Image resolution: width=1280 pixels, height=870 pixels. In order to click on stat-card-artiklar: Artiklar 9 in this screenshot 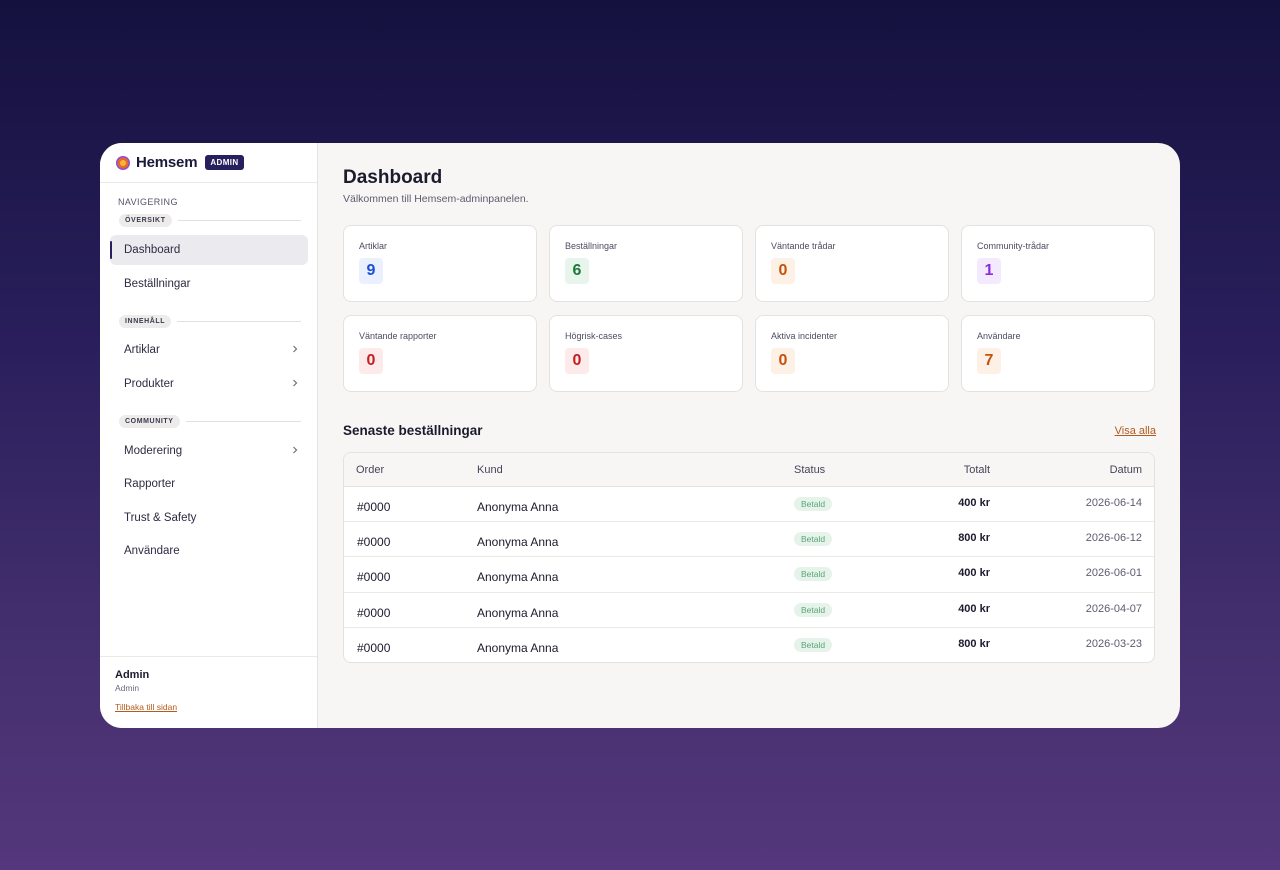, I will do `click(440, 263)`.